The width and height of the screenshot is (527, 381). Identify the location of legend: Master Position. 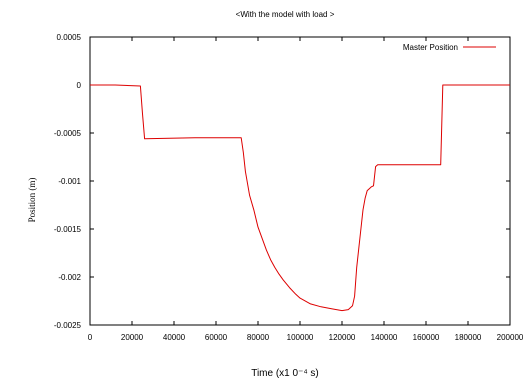
(449, 47).